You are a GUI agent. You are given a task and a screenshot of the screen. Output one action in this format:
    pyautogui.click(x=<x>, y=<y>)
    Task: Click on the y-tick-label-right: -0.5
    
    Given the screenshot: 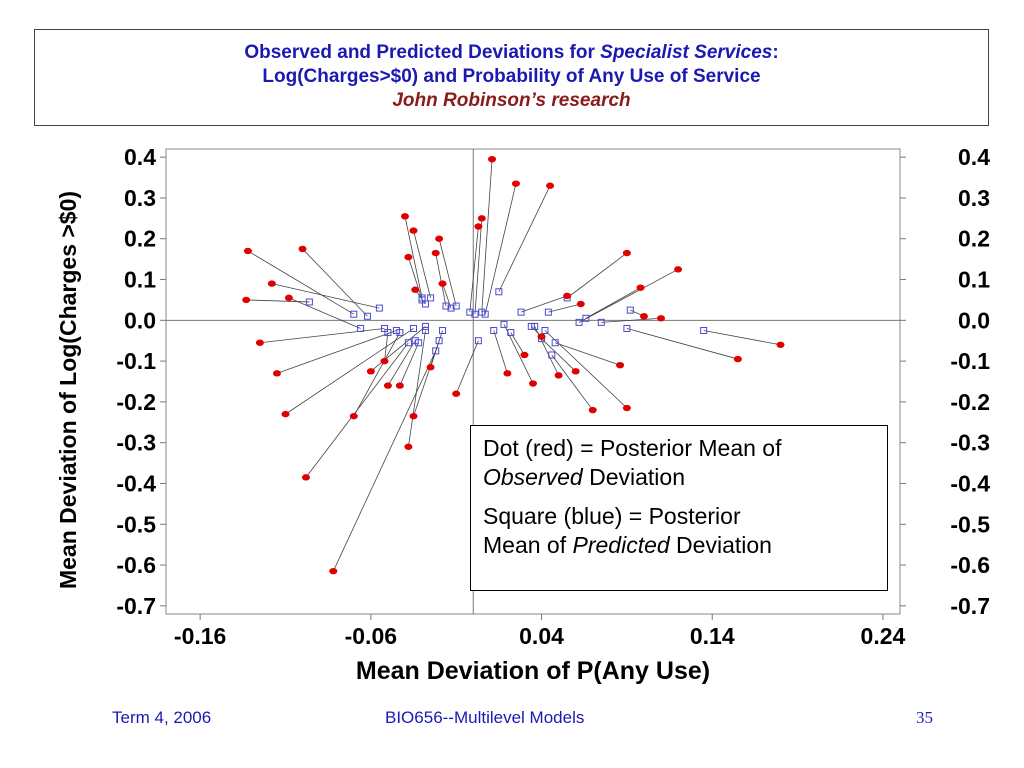 What is the action you would take?
    pyautogui.click(x=970, y=524)
    